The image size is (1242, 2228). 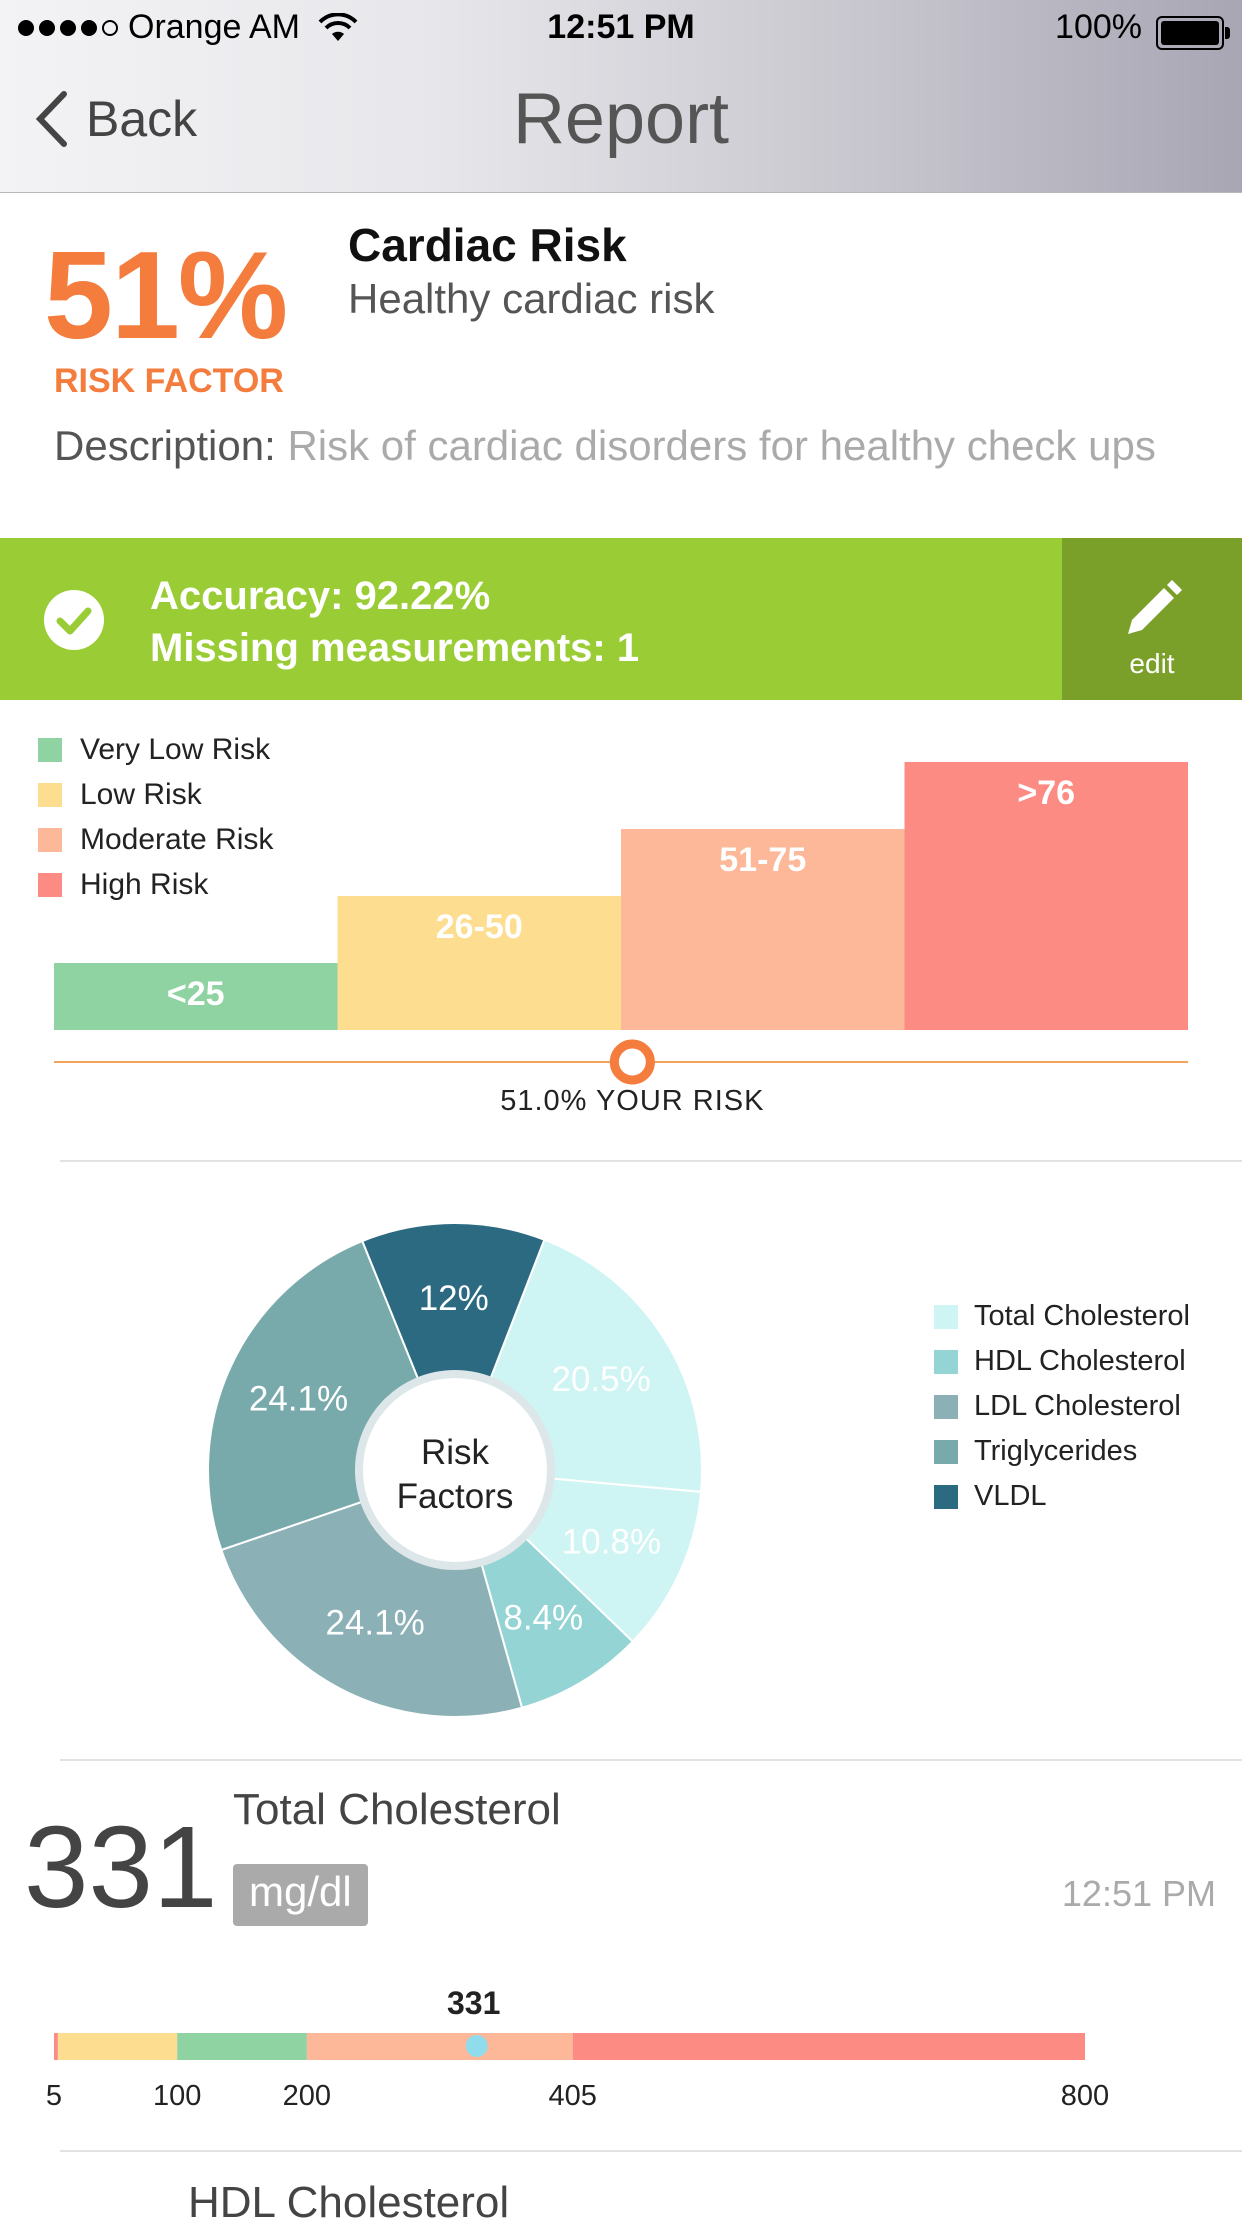 What do you see at coordinates (165, 445) in the screenshot?
I see `description-label: Description:` at bounding box center [165, 445].